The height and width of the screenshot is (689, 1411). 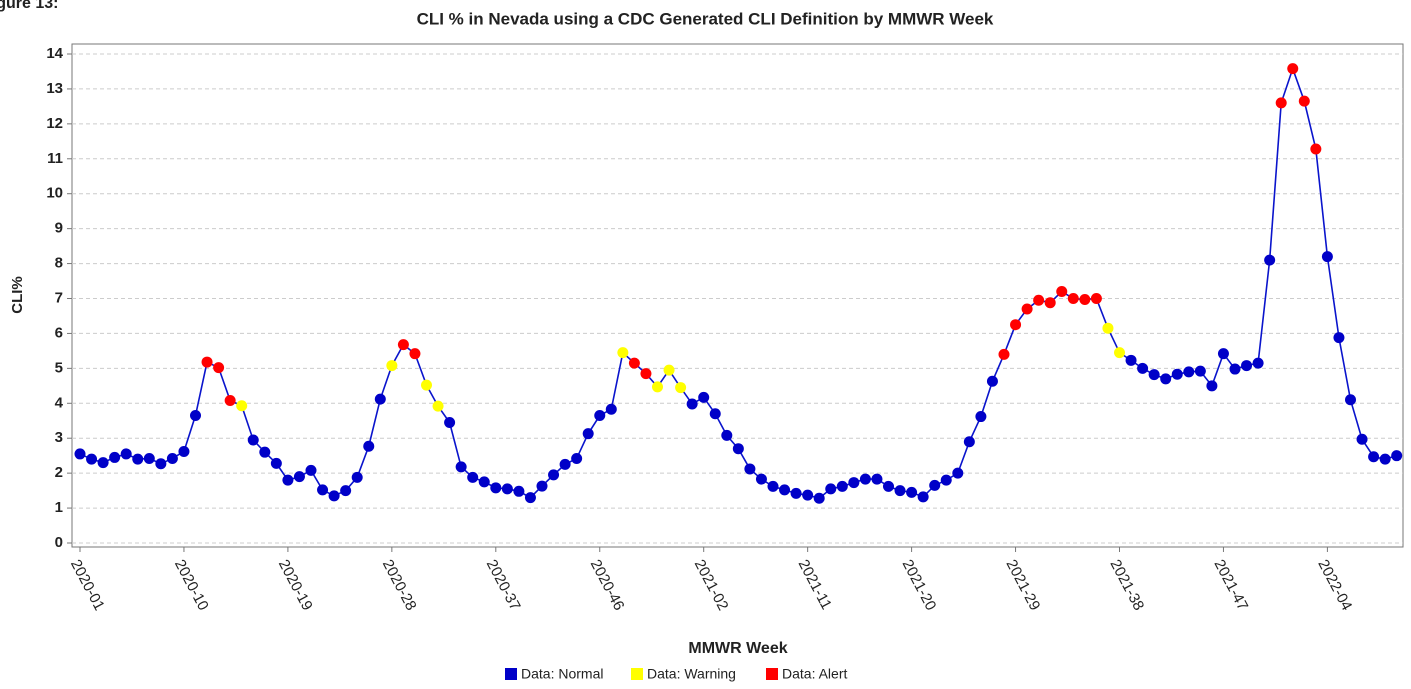 What do you see at coordinates (59, 263) in the screenshot?
I see `y-tick-label: 8` at bounding box center [59, 263].